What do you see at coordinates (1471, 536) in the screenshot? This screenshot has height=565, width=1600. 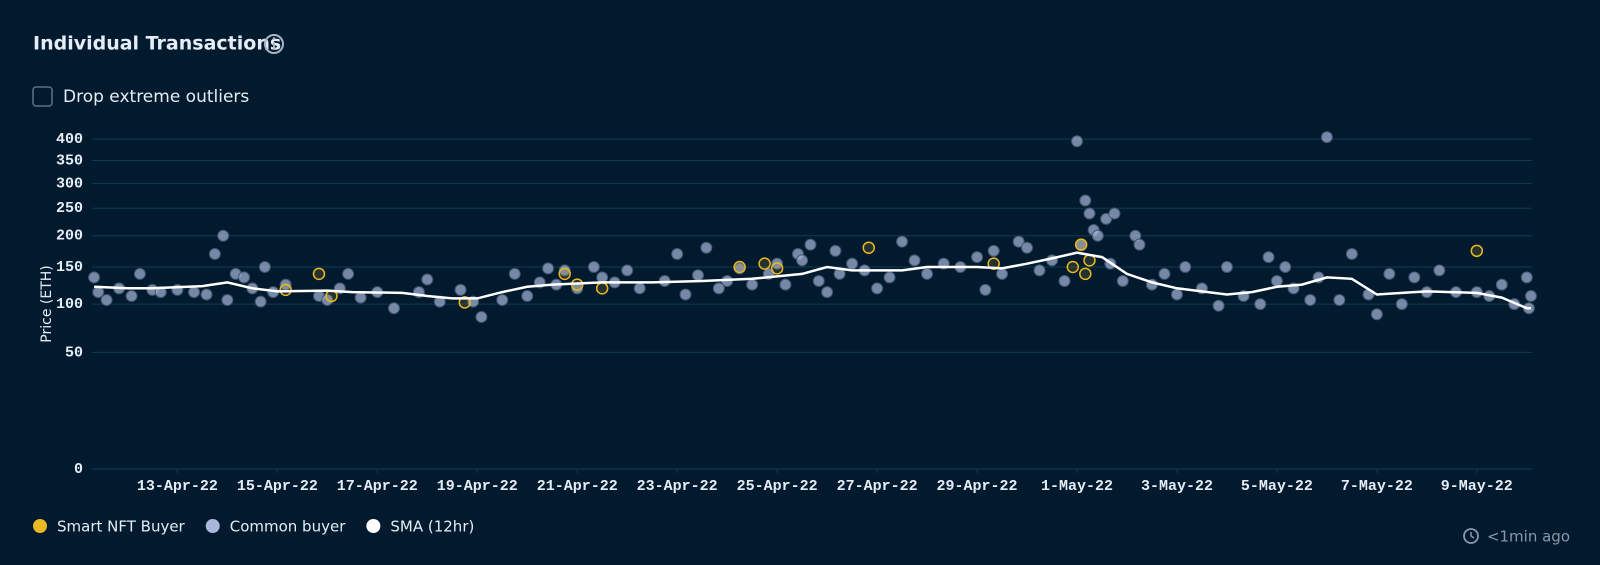 I see `clock-icon` at bounding box center [1471, 536].